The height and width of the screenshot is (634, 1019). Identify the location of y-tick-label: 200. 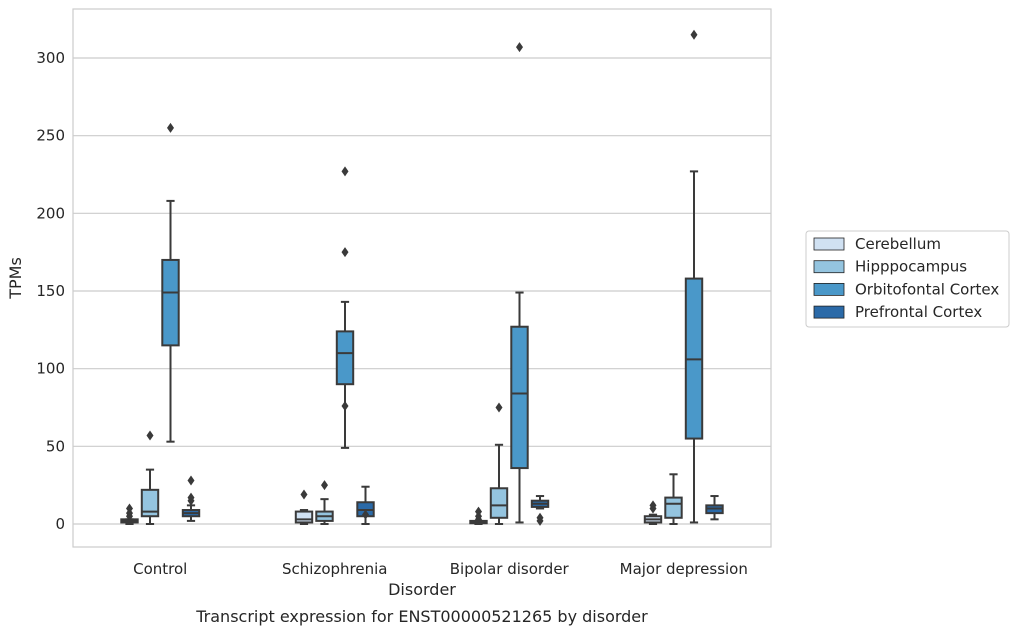
(50, 213).